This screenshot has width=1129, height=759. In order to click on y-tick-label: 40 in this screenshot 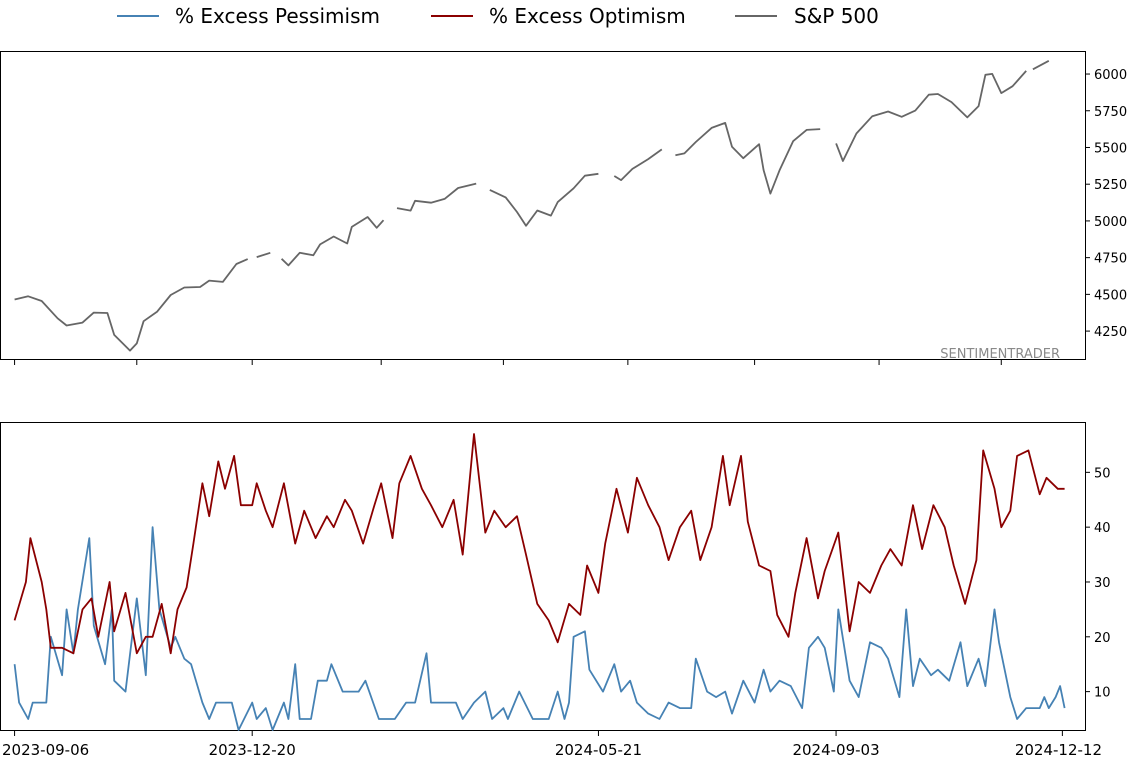, I will do `click(1102, 528)`.